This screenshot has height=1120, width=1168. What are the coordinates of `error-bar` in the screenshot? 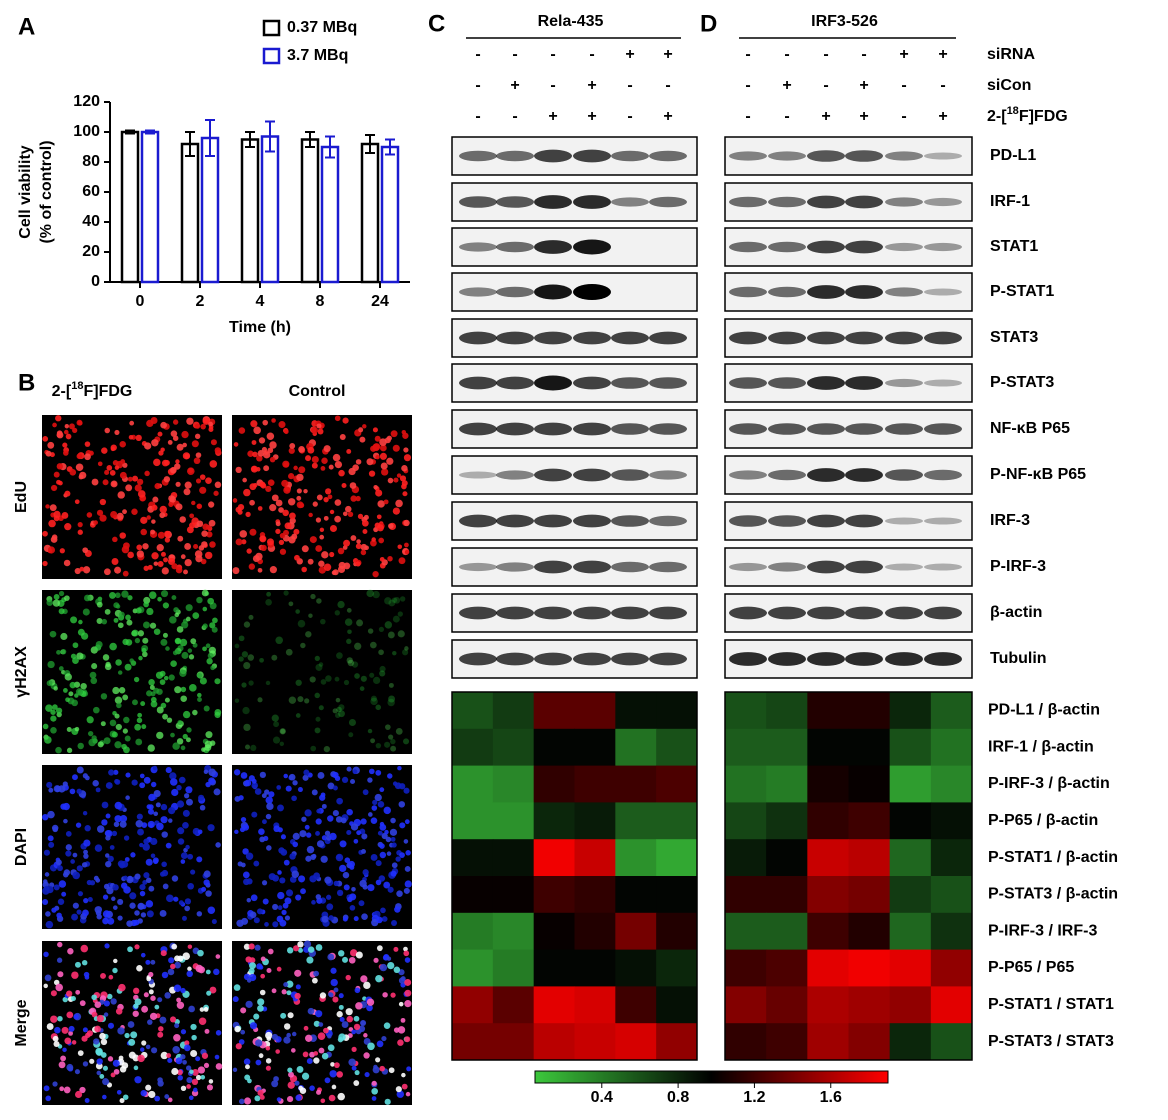 It's located at (370, 144).